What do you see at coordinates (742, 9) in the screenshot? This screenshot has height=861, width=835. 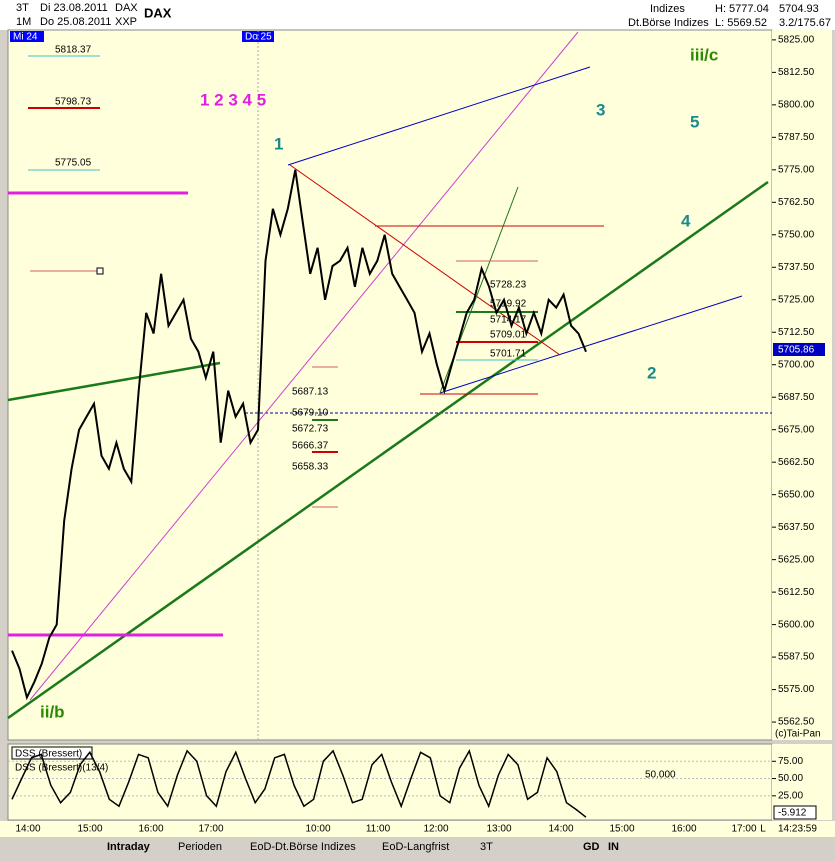 I see `high: H: 5777.04` at bounding box center [742, 9].